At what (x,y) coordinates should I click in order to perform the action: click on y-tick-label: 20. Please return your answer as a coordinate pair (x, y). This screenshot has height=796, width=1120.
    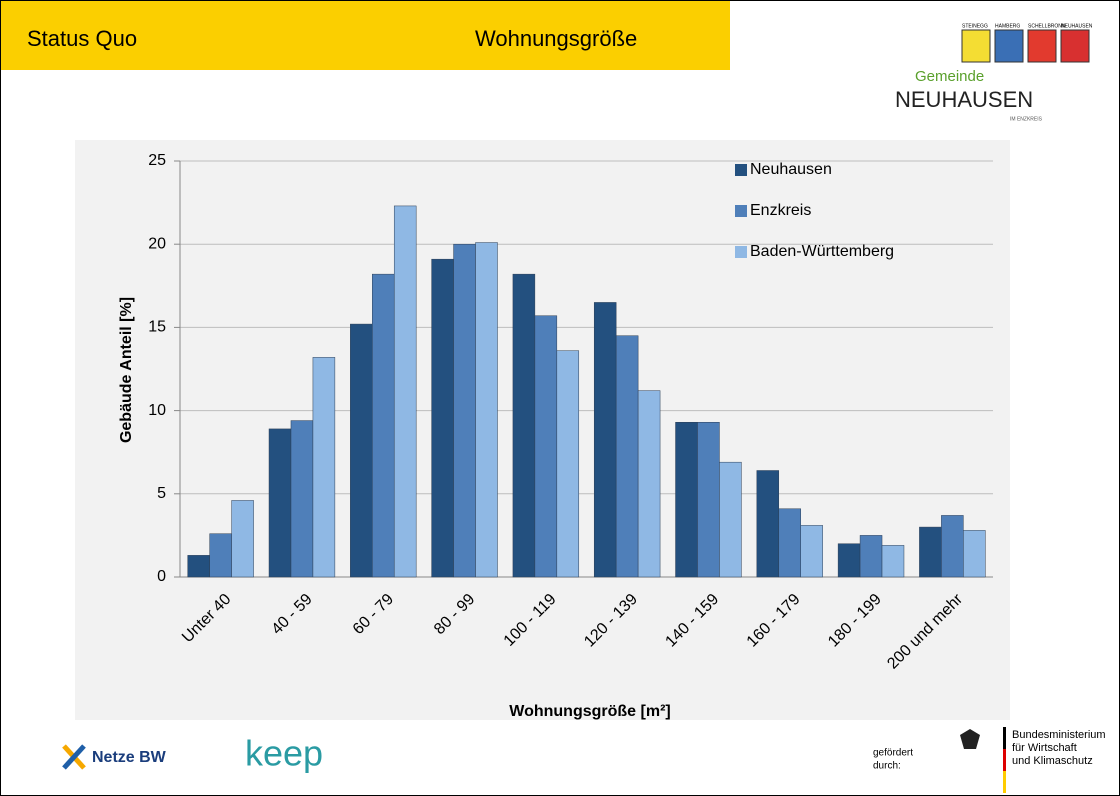
    Looking at the image, I should click on (157, 243).